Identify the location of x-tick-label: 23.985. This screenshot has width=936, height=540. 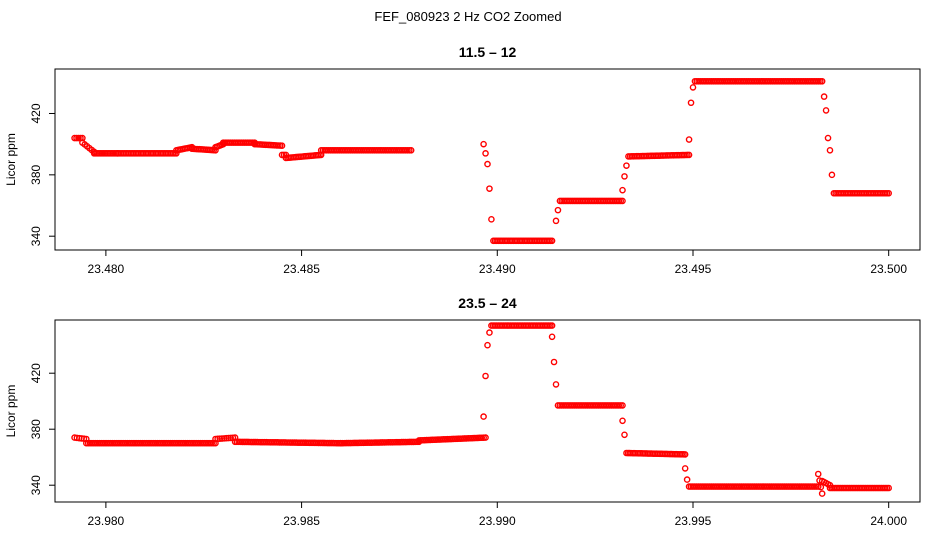
(301, 521).